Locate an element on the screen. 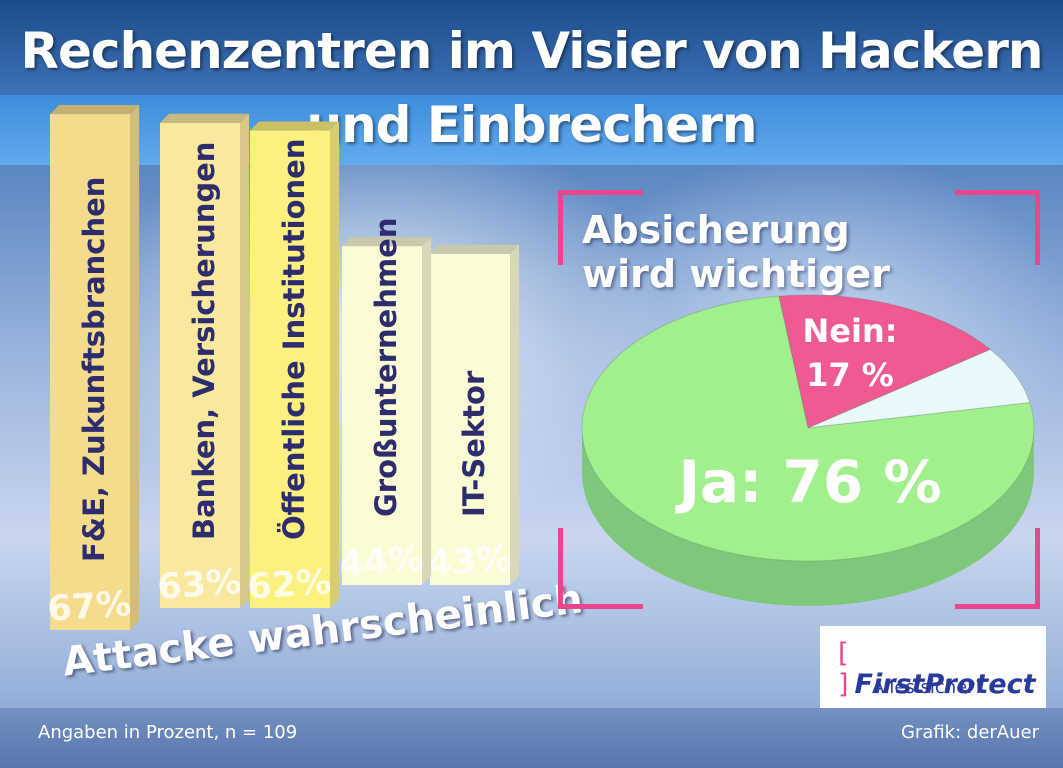 The image size is (1063, 768). pie-value-nein: 17 % is located at coordinates (850, 375).